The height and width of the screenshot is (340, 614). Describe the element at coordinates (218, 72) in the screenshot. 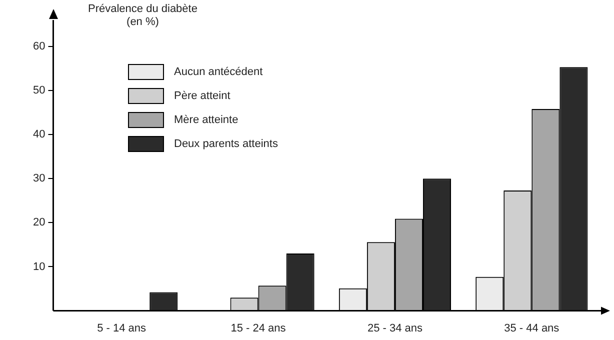

I see `legend-label: Aucun antécédent` at that location.